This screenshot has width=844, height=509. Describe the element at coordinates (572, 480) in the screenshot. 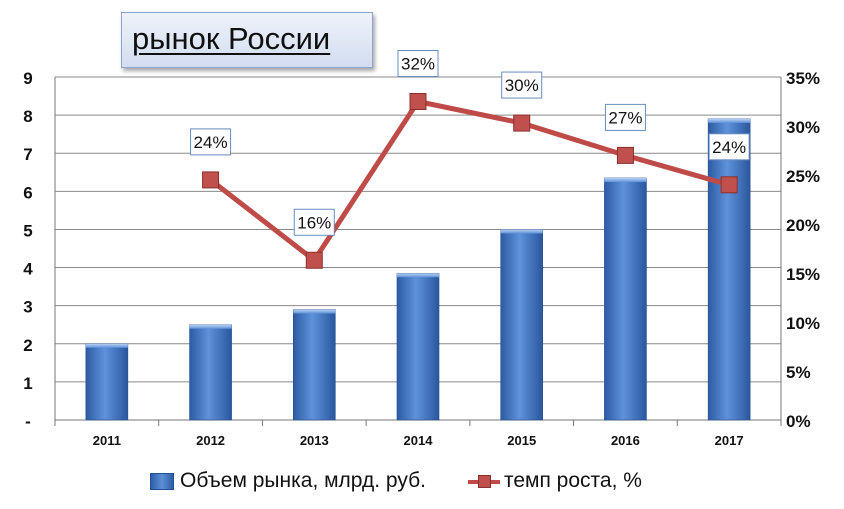

I see `legend-line-label: темп роста, %` at that location.